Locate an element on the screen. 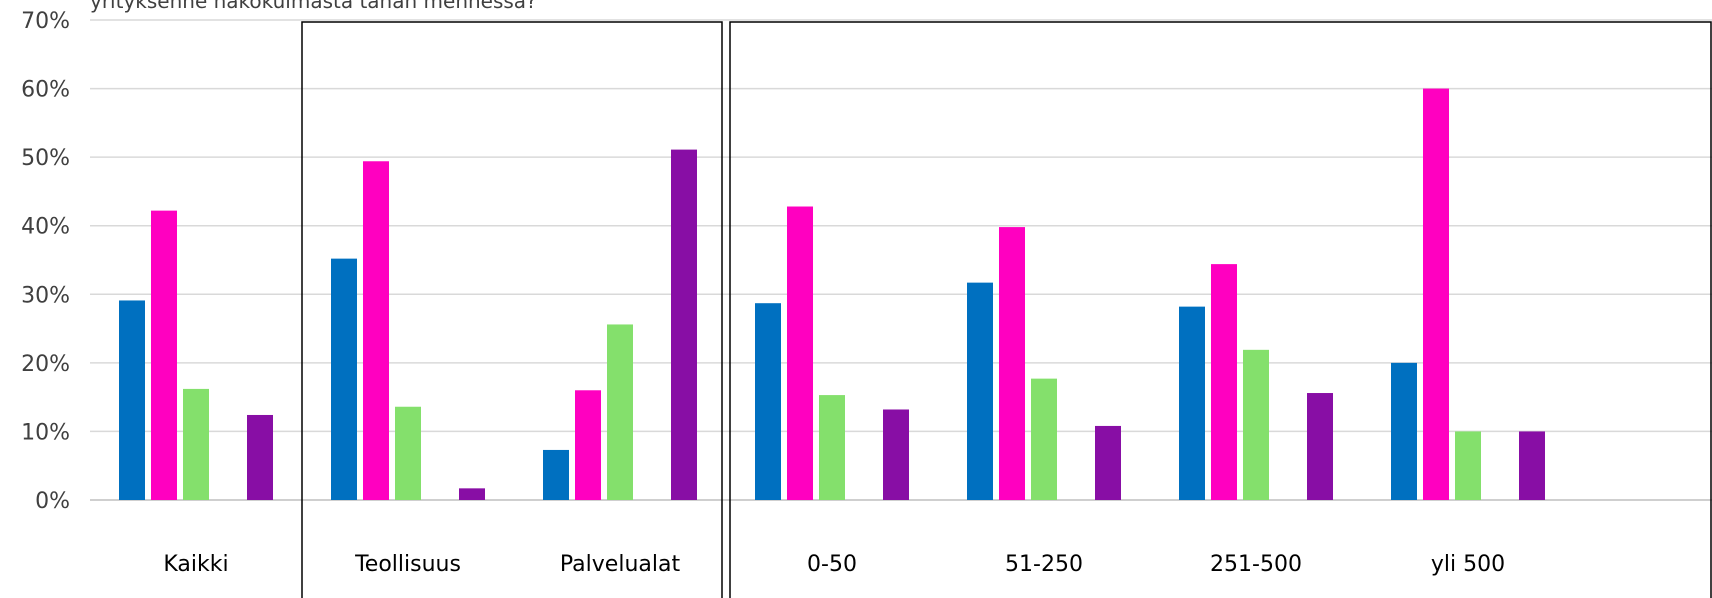 Image resolution: width=1712 pixels, height=598 pixels. x-category-label: 51-250 is located at coordinates (1044, 564).